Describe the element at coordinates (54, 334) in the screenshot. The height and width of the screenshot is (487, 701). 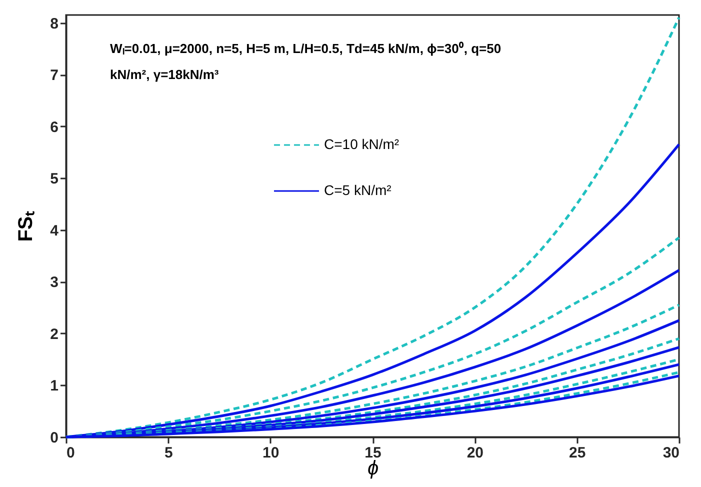
I see `y-tick-label: 2` at that location.